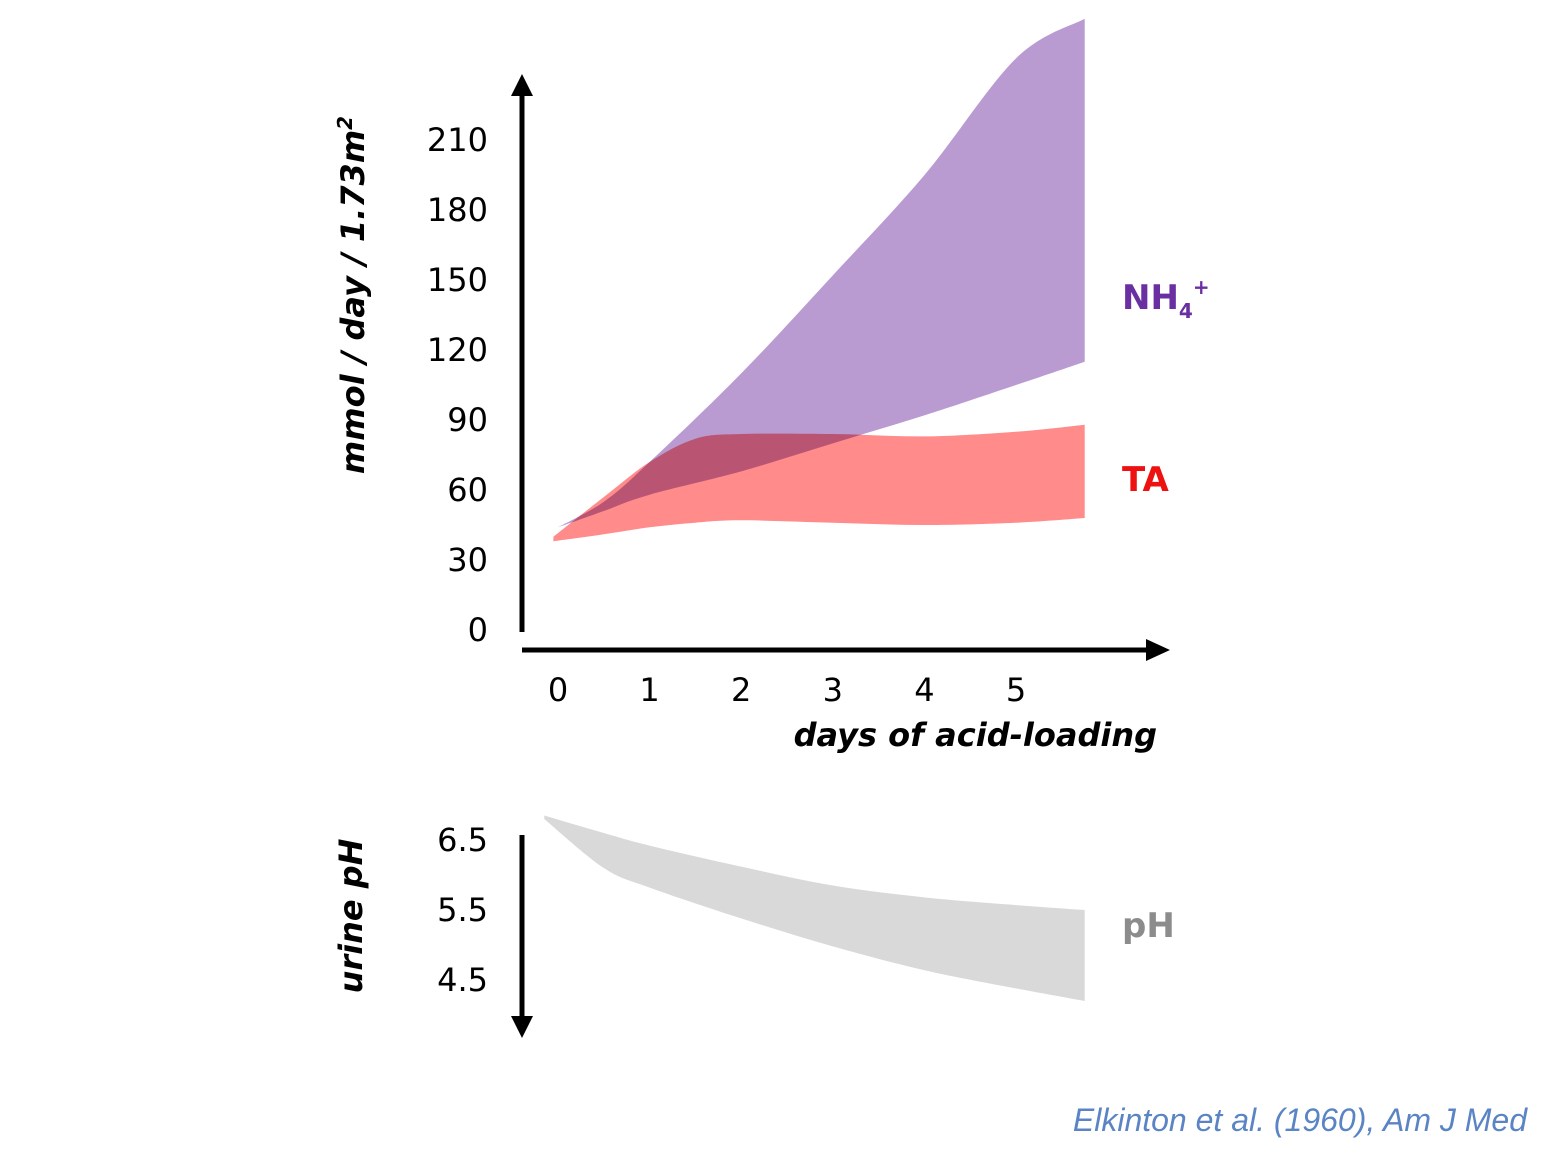 This screenshot has height=1168, width=1557. I want to click on top-y-tick-labels: 0 30 60 90 120 150 180 210, so click(457, 385).